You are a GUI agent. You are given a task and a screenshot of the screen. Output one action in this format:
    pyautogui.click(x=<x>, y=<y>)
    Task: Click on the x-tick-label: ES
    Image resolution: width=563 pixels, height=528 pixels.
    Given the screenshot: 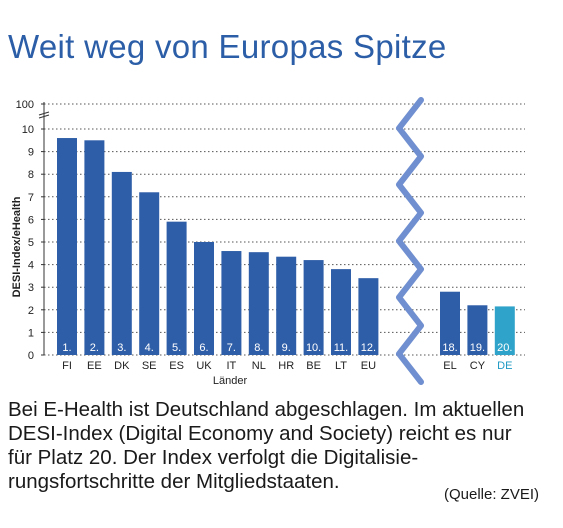 What is the action you would take?
    pyautogui.click(x=176, y=366)
    